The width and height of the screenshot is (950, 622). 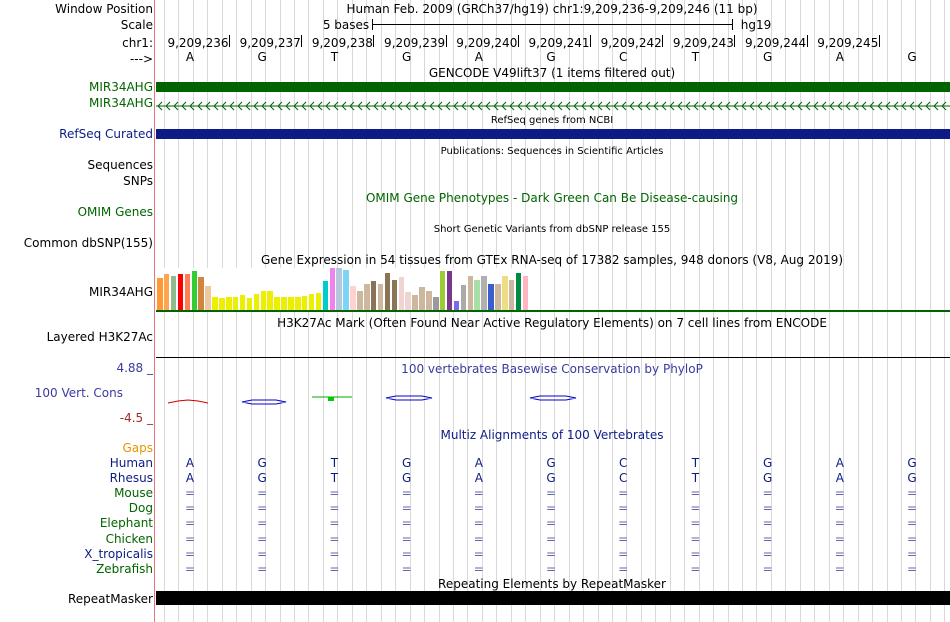 I want to click on species-label: Mouse, so click(x=133, y=493).